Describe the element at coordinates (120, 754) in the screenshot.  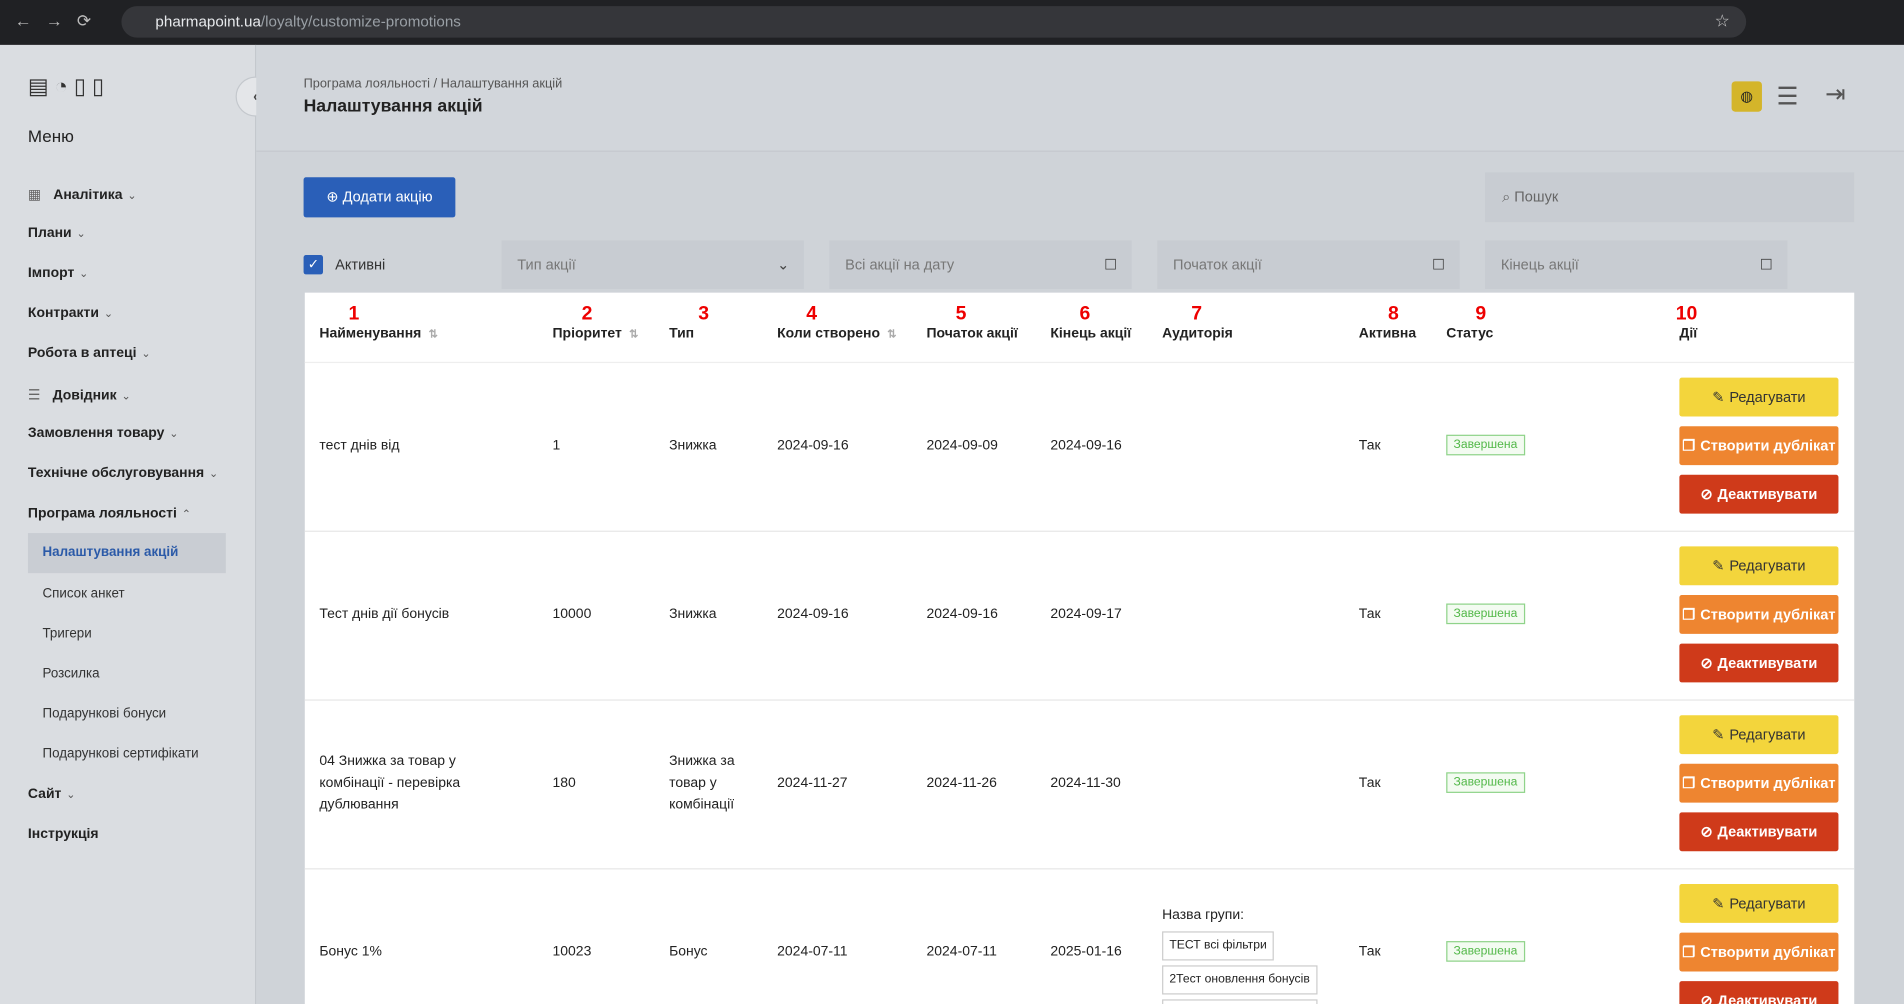
I see `submenu-item: Подарункові сертифікати` at that location.